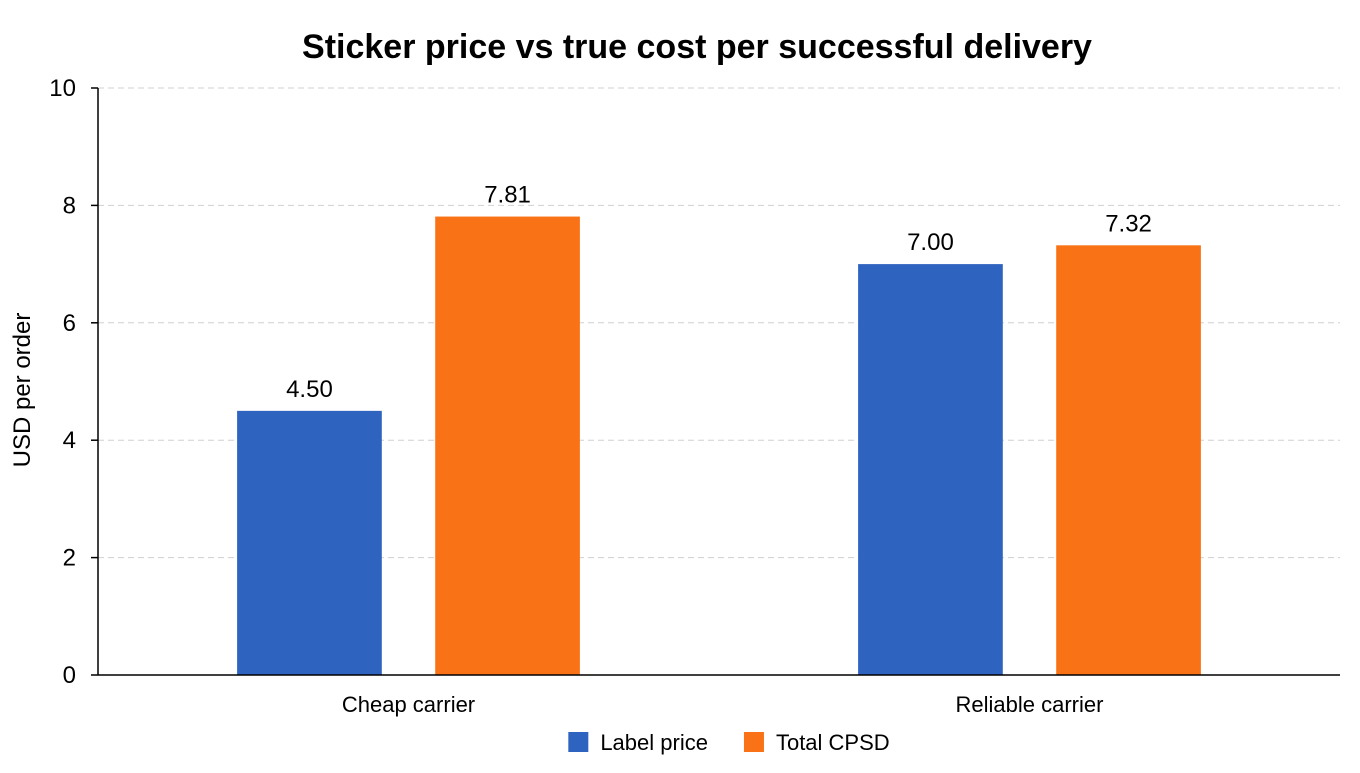  I want to click on y-tick-labels: 0 2 4 6 8 10, so click(73, 382).